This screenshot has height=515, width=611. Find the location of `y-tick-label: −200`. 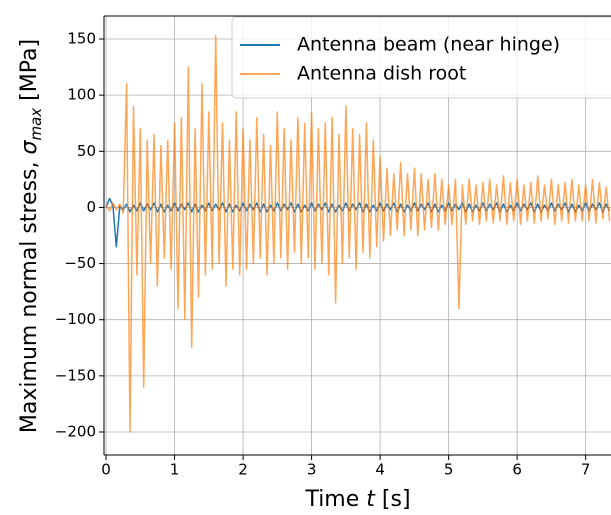

y-tick-label: −200 is located at coordinates (75, 431).